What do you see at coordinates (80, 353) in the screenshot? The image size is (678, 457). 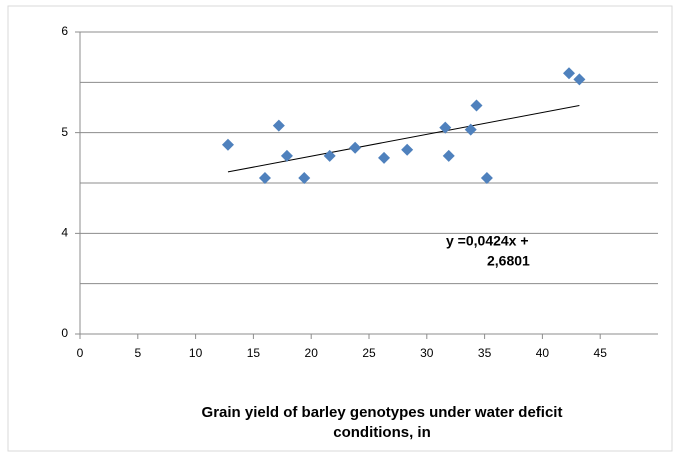 I see `x-tick-label: 0` at bounding box center [80, 353].